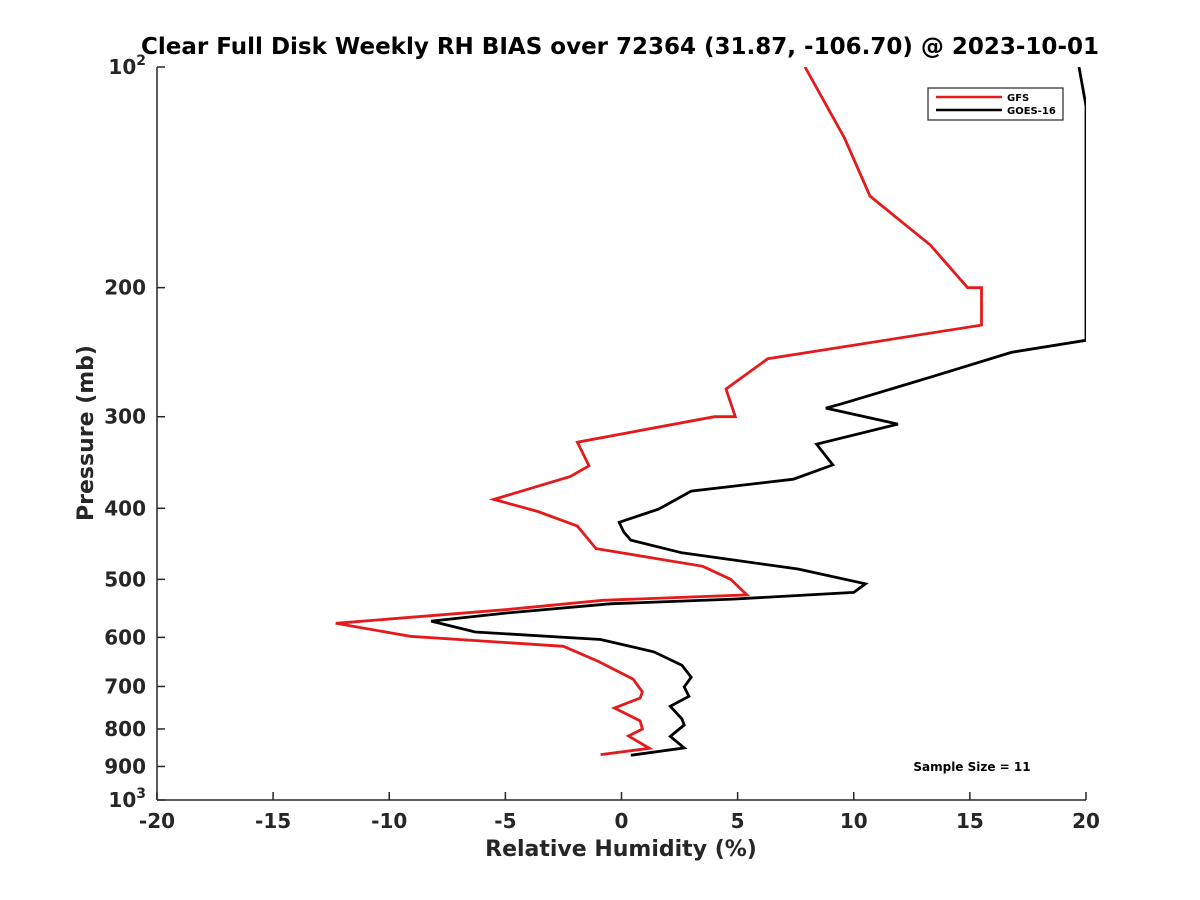  Describe the element at coordinates (1018, 98) in the screenshot. I see `legend-label-gfs: GFS` at that location.